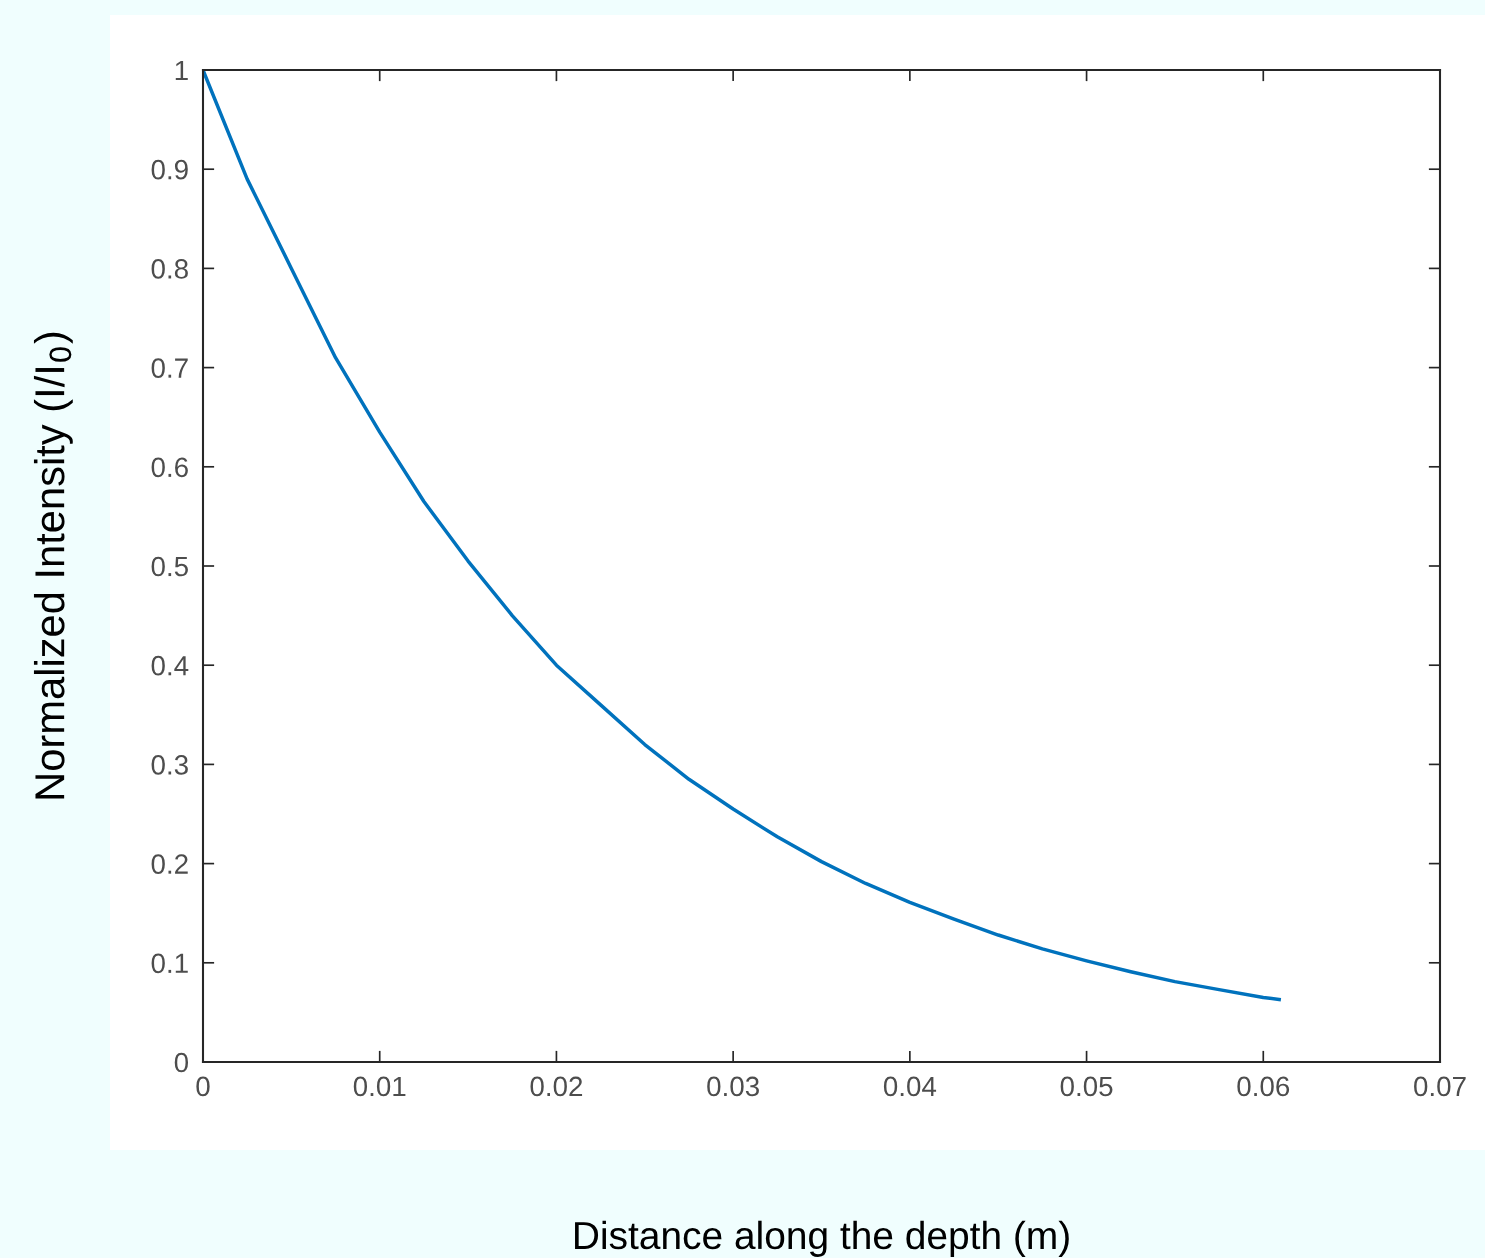 This screenshot has height=1258, width=1485. I want to click on y-tick-label: 0.1, so click(169, 963).